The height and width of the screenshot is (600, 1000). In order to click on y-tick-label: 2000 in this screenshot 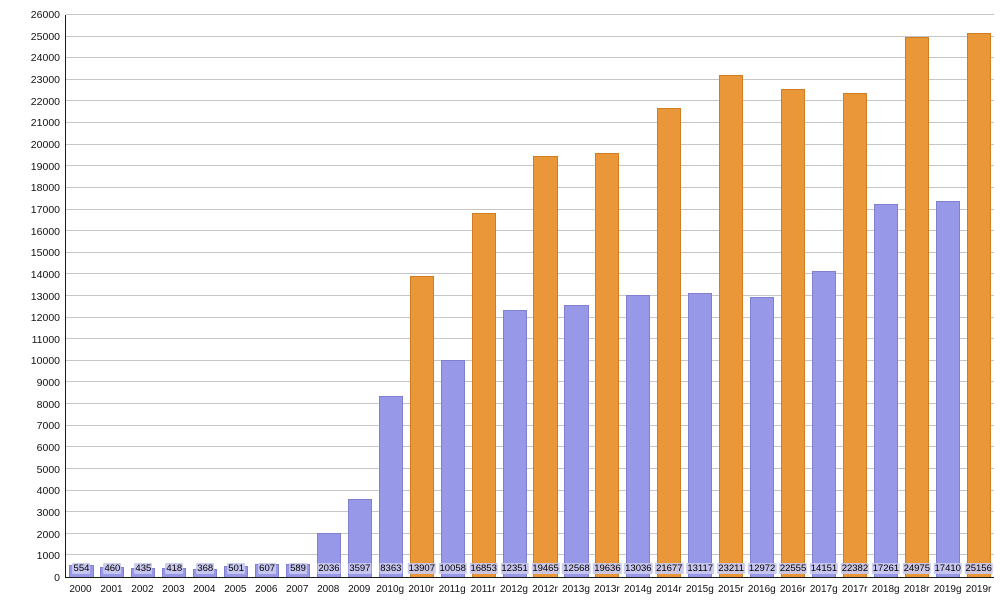, I will do `click(48, 534)`.